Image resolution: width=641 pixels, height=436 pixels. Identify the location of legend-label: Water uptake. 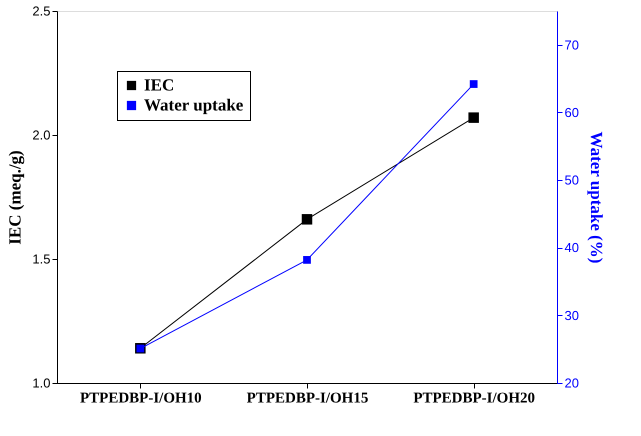
(194, 105).